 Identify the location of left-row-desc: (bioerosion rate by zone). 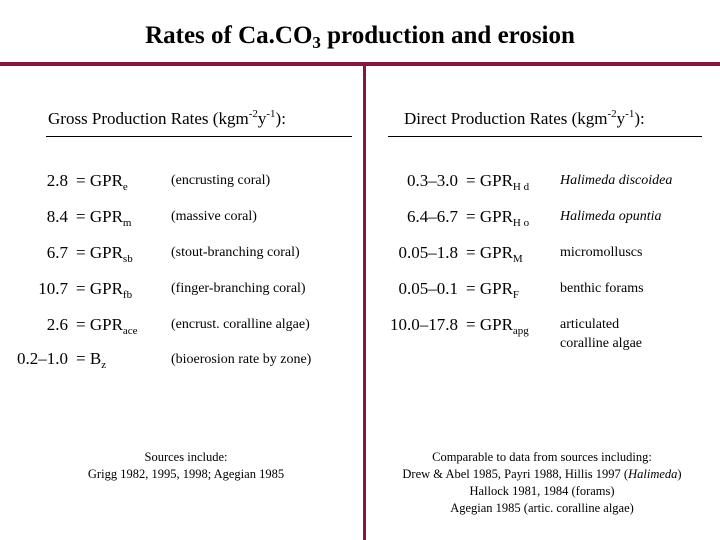
(241, 359).